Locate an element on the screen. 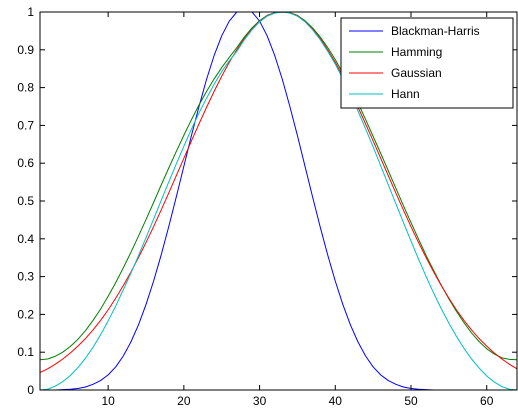 This screenshot has height=416, width=518. legend: Blackman-Harris Hamming Gaussian Hann is located at coordinates (427, 63).